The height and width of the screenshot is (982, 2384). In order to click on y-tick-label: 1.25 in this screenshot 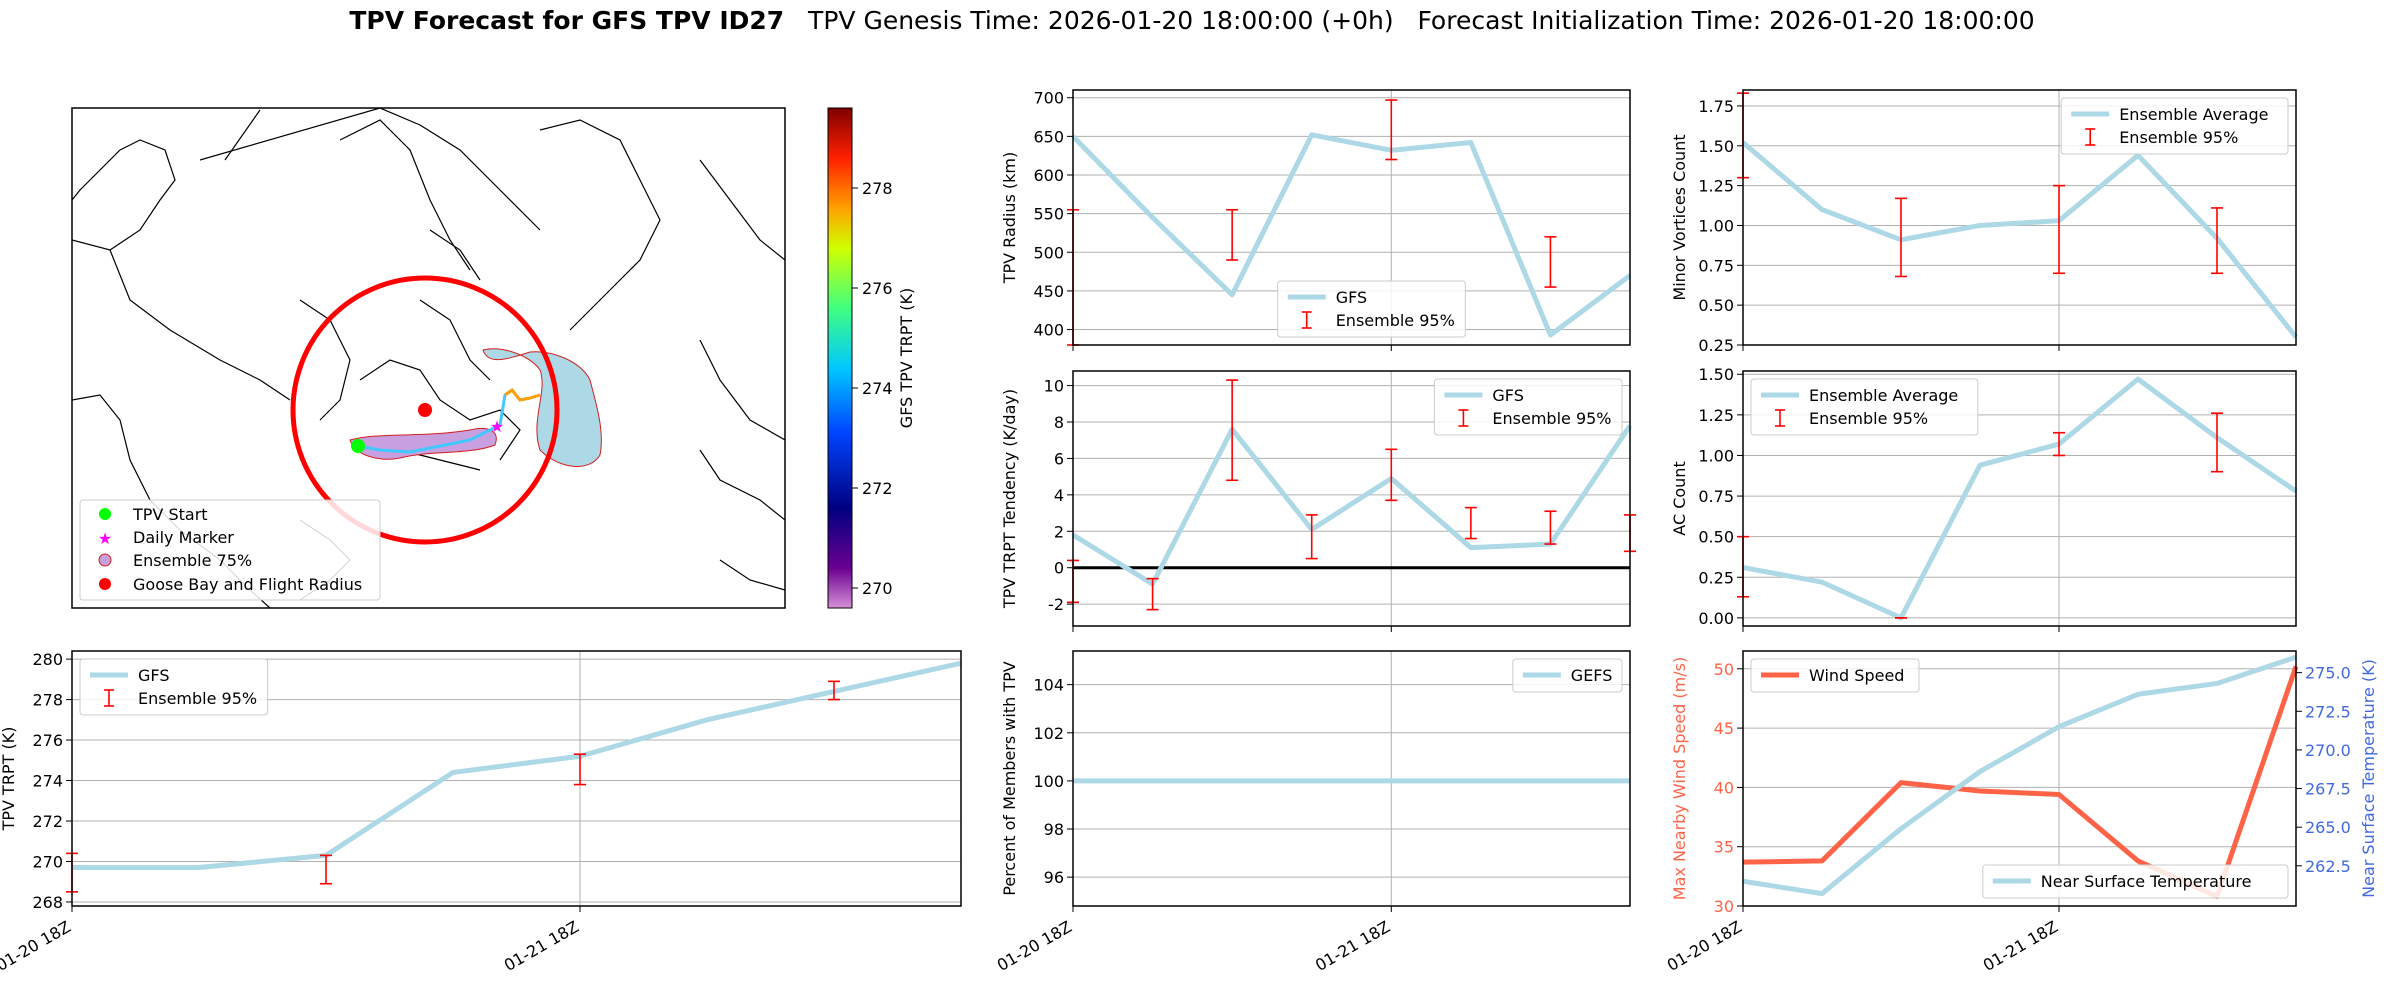, I will do `click(1716, 415)`.